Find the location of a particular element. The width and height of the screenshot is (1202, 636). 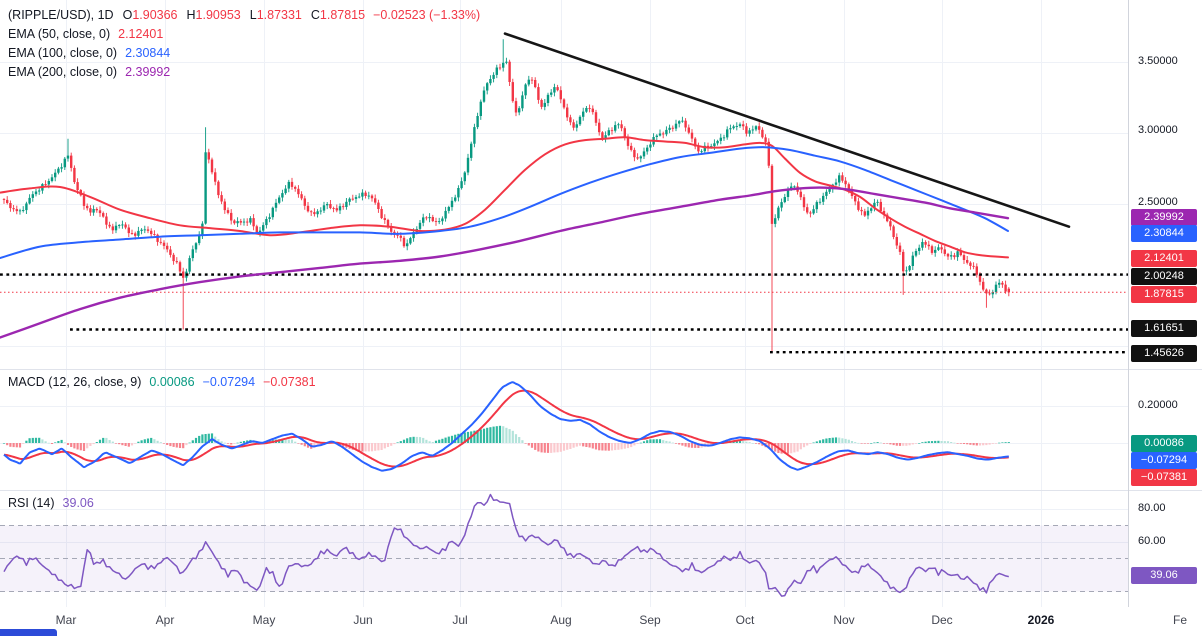

macd-histogram is located at coordinates (506, 439).